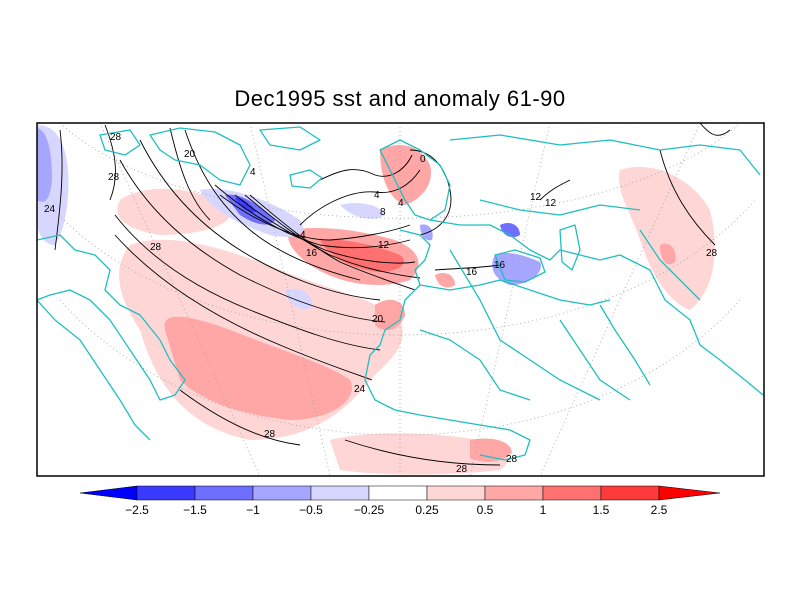  I want to click on colorbar-tick-label: 1, so click(543, 510).